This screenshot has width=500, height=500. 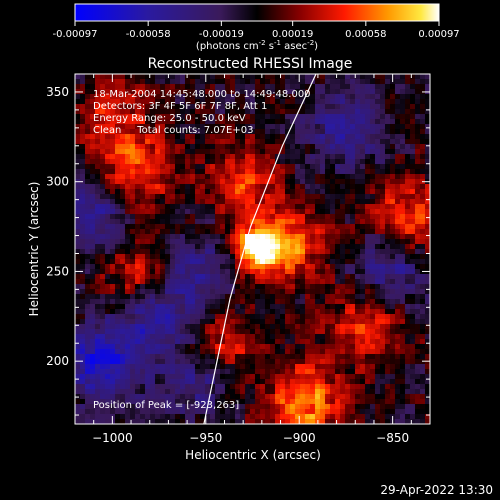 I want to click on chart-title: Reconstructed RHESSI Image, so click(x=250, y=64).